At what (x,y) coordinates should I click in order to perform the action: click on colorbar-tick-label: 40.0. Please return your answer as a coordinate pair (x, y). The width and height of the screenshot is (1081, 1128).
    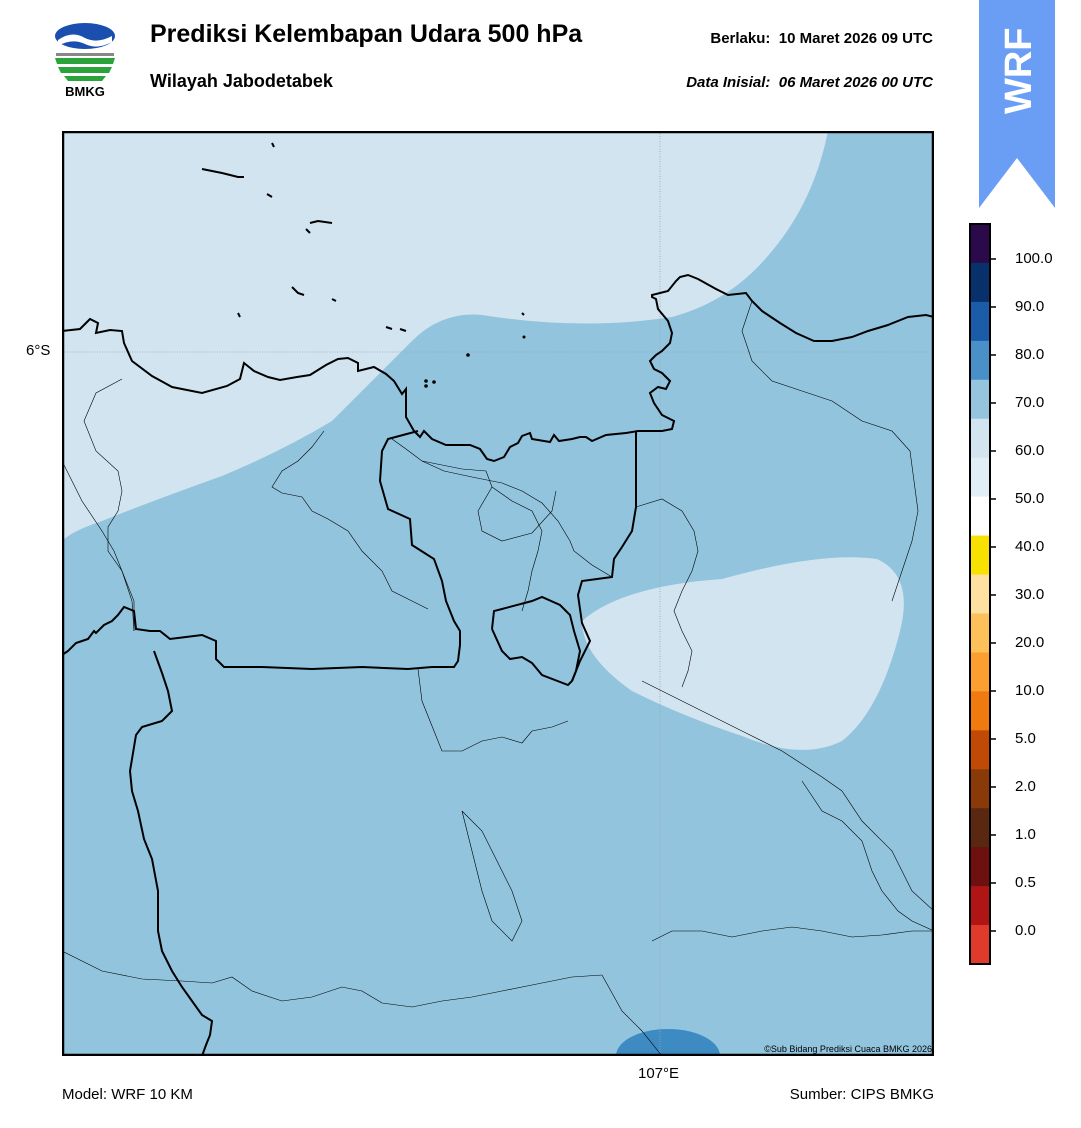
    Looking at the image, I should click on (1030, 546).